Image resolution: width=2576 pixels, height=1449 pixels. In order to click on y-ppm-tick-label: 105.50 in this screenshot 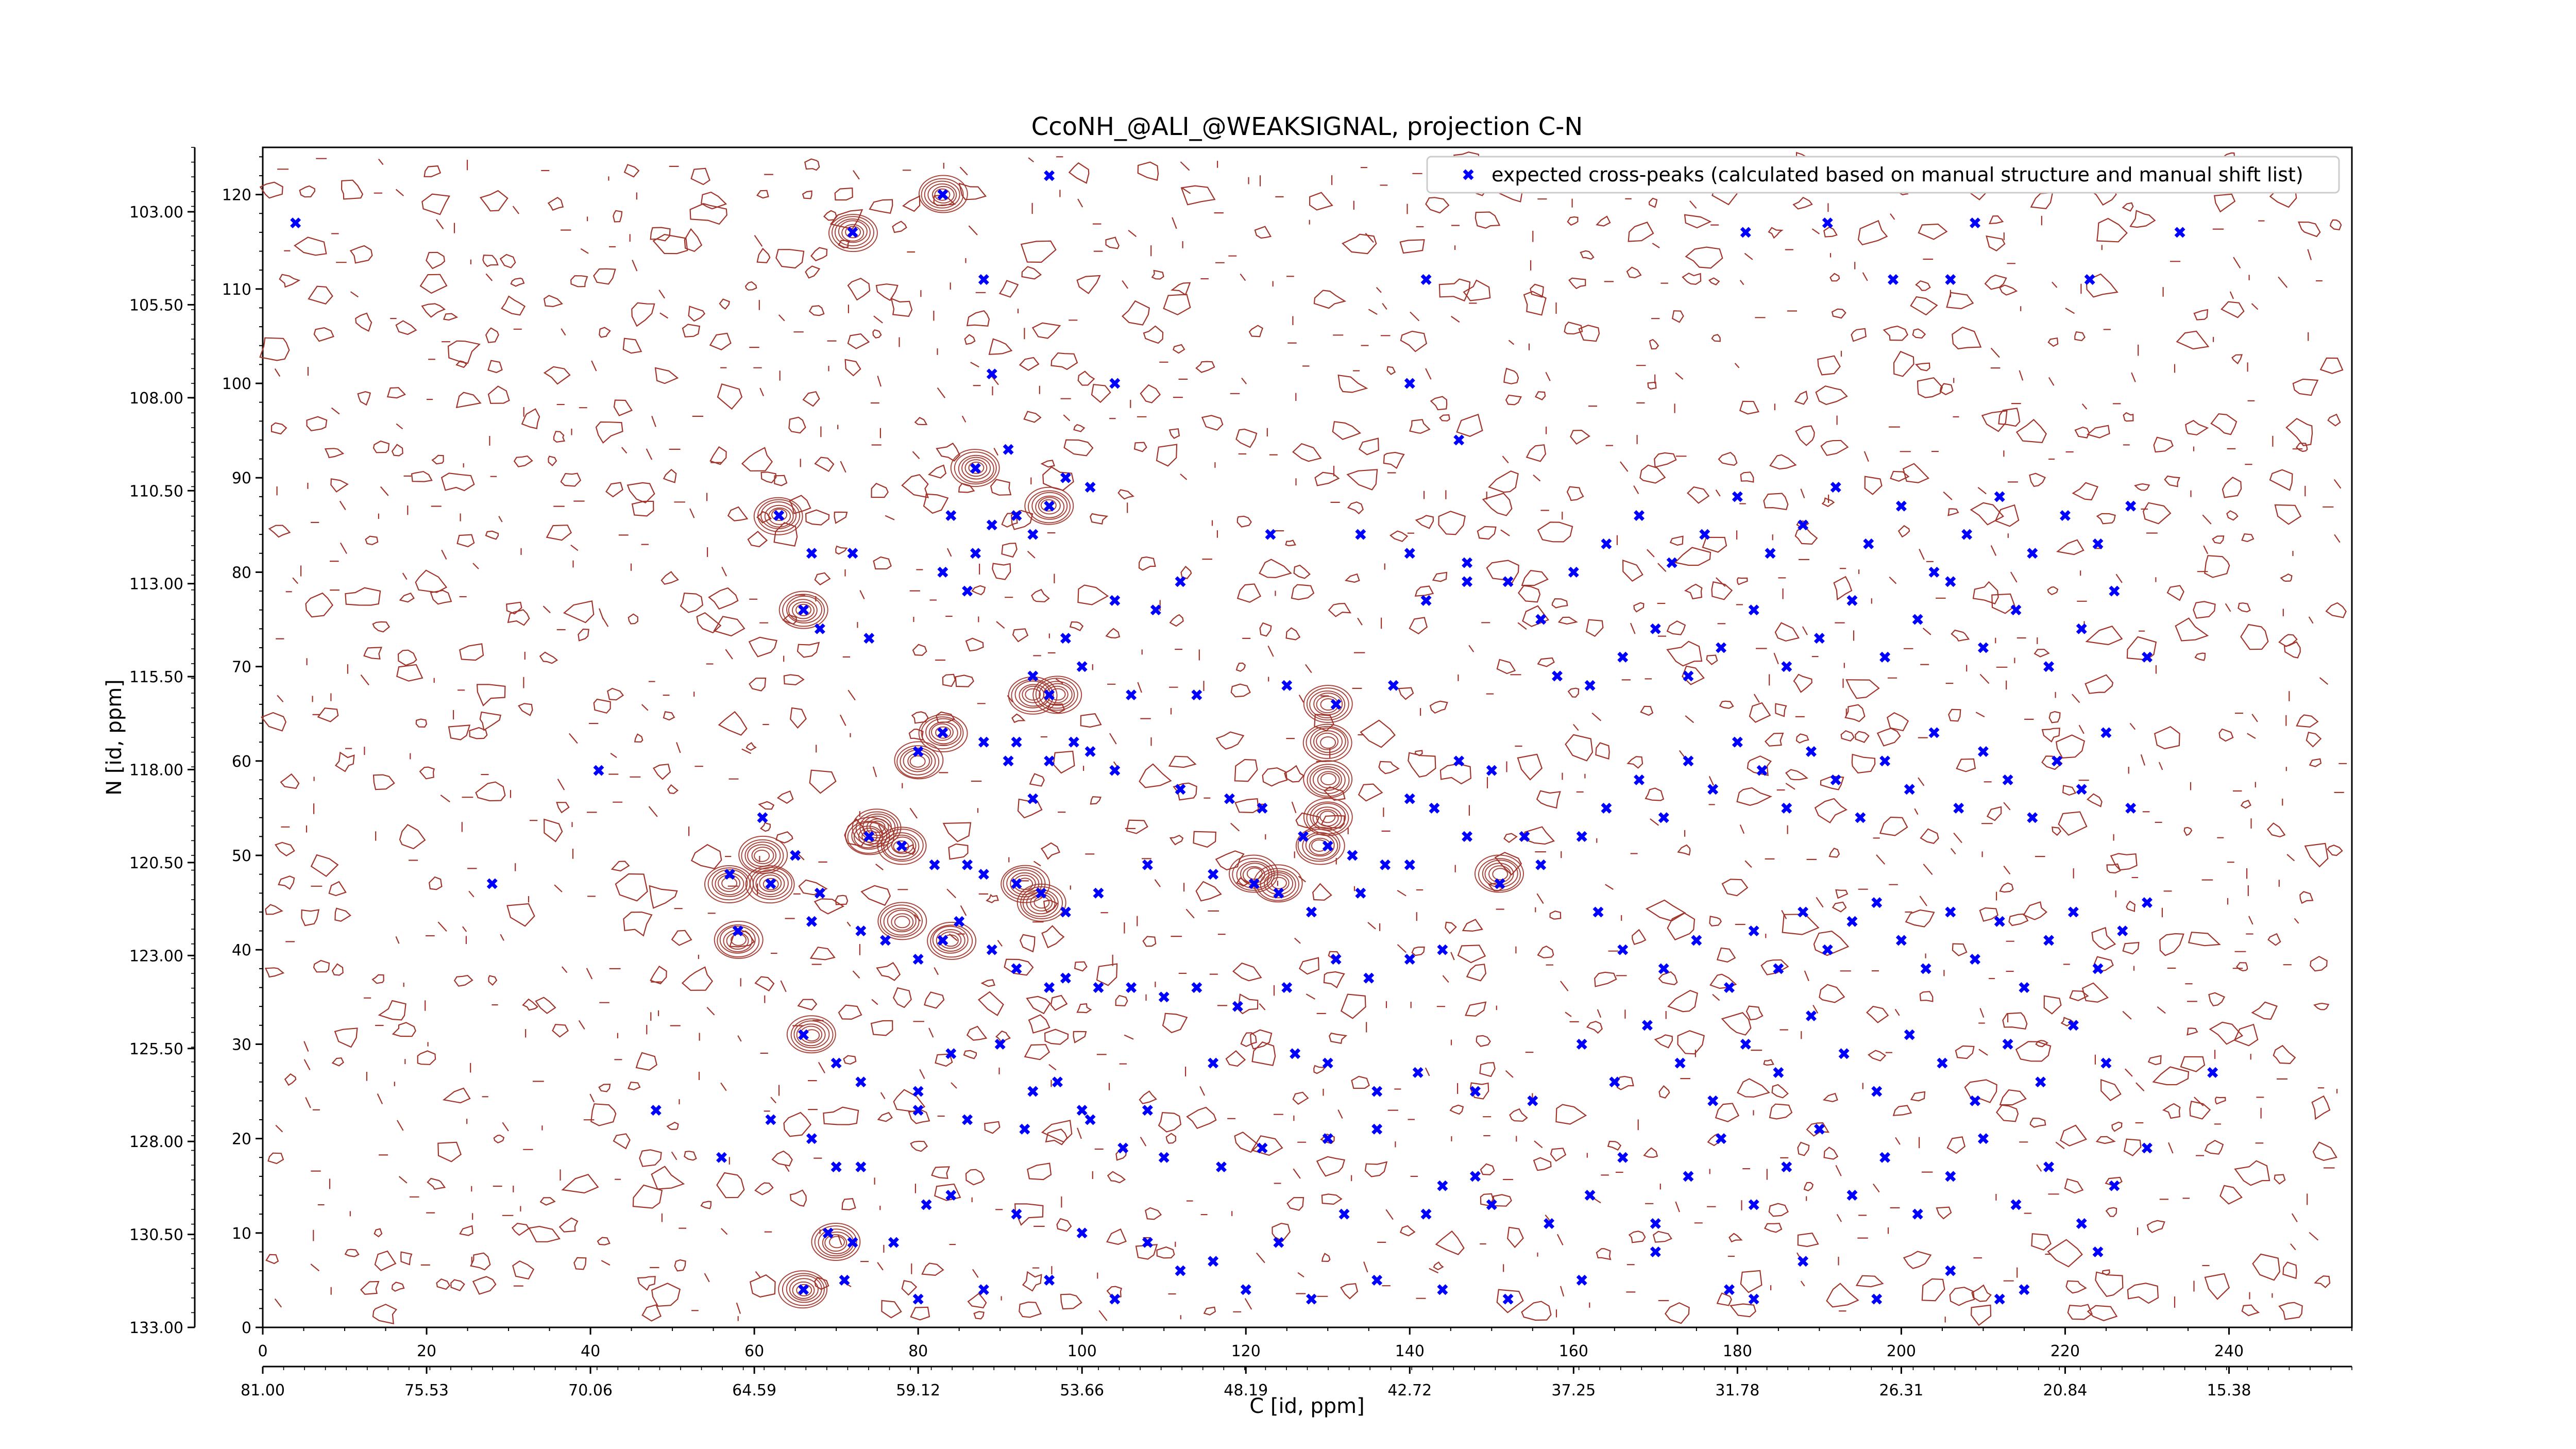, I will do `click(156, 305)`.